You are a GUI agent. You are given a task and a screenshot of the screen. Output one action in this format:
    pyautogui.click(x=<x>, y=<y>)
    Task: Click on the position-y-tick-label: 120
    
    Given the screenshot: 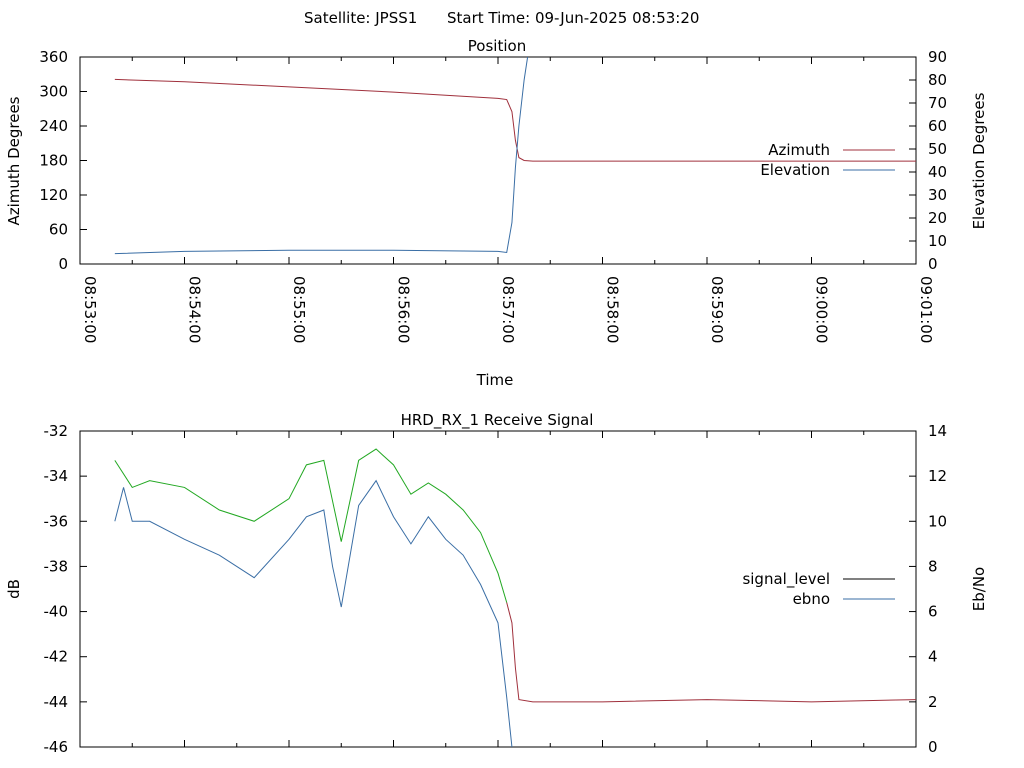 What is the action you would take?
    pyautogui.click(x=53, y=195)
    